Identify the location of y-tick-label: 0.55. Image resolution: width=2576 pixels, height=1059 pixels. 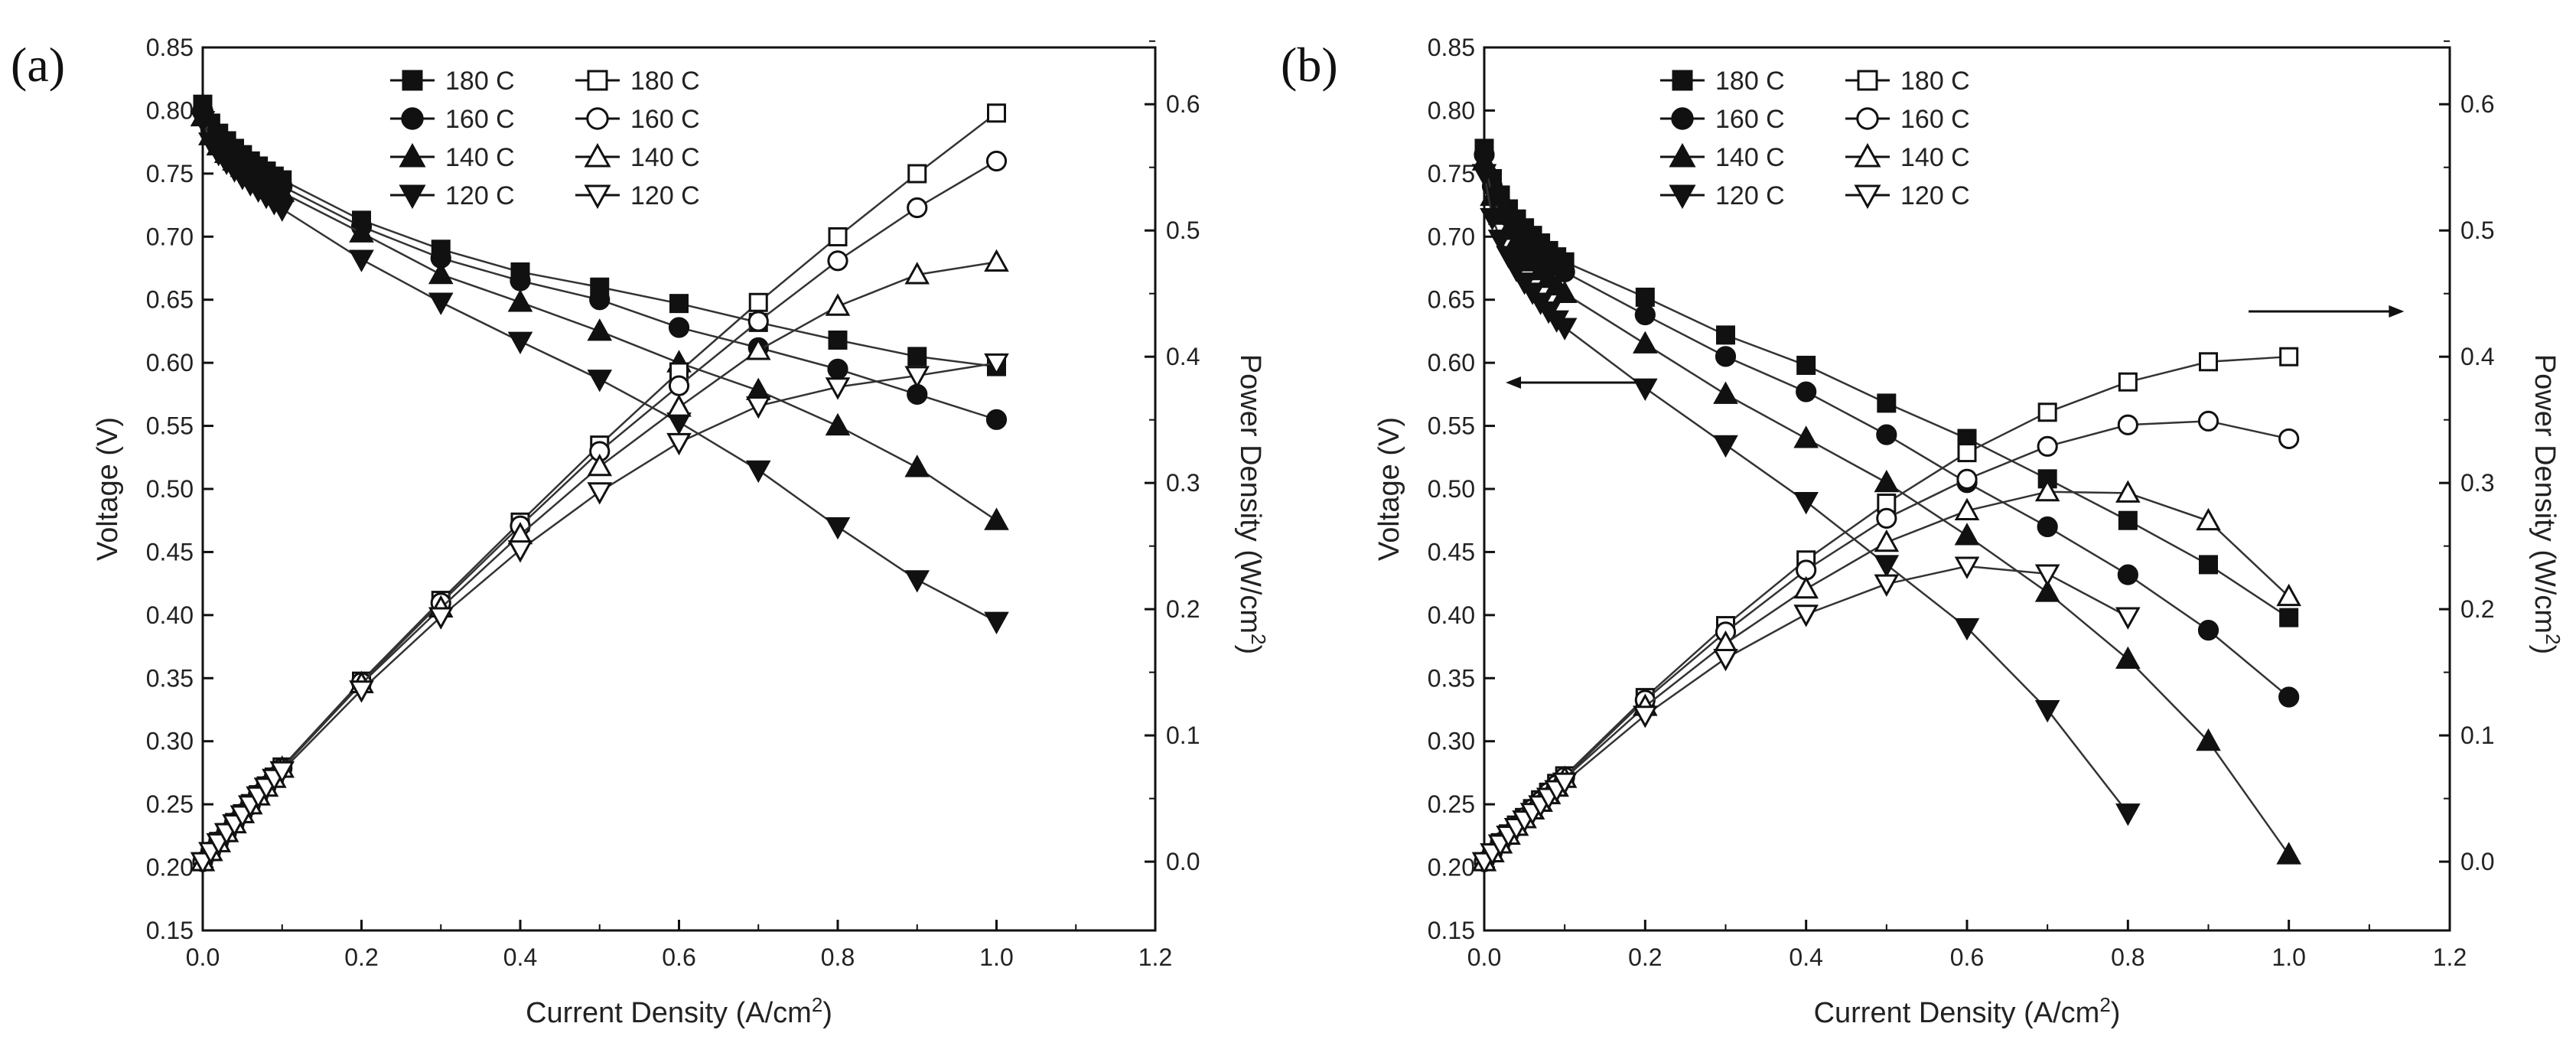
(1452, 426).